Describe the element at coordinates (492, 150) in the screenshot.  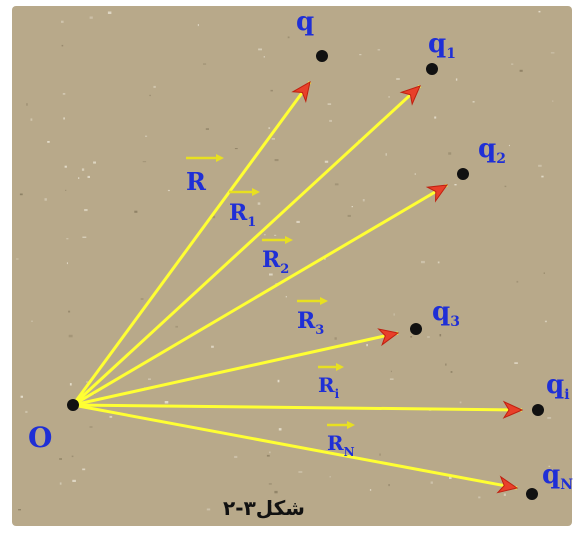
I see `charge-label-q2: q2` at that location.